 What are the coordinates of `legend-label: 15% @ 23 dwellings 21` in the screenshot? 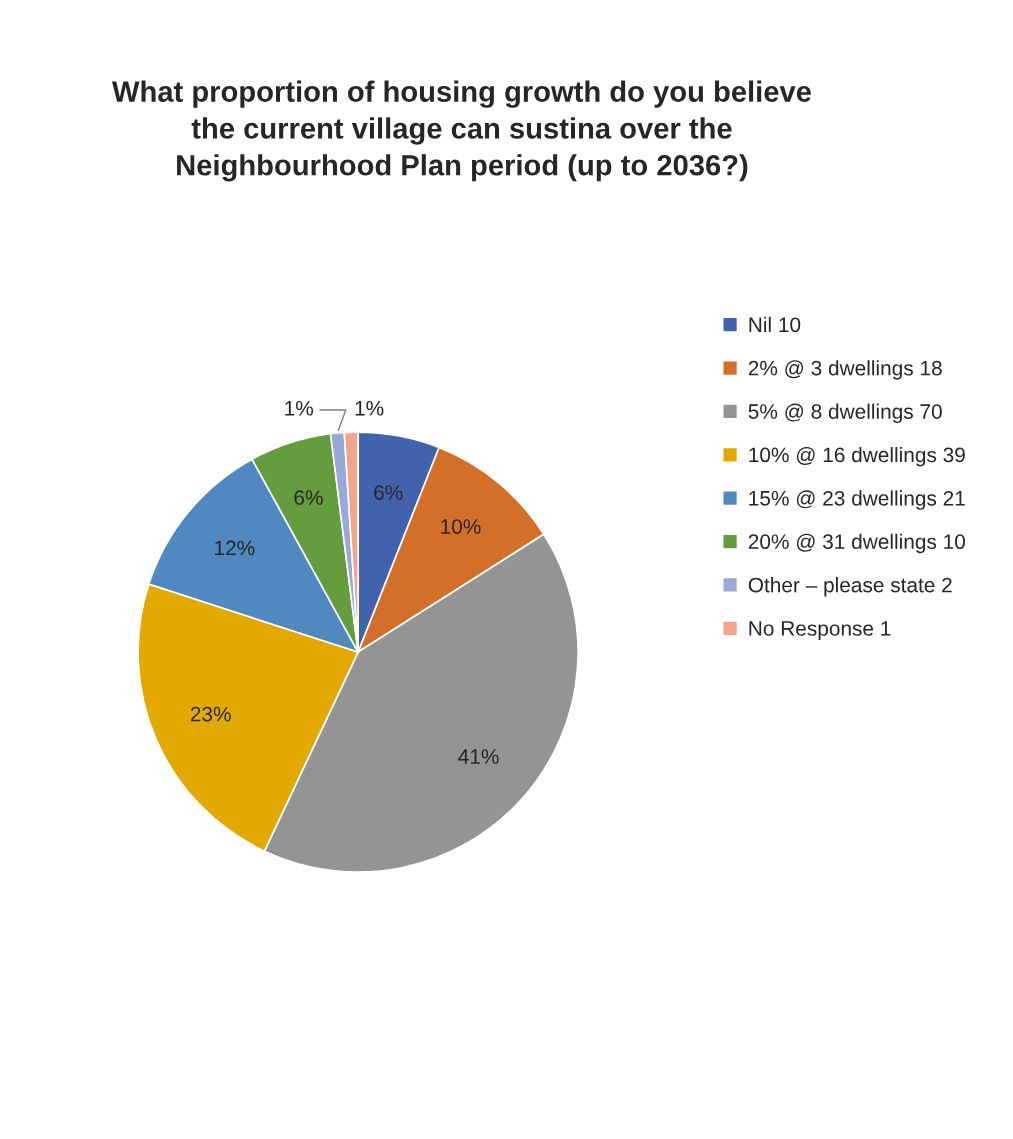 It's located at (857, 500).